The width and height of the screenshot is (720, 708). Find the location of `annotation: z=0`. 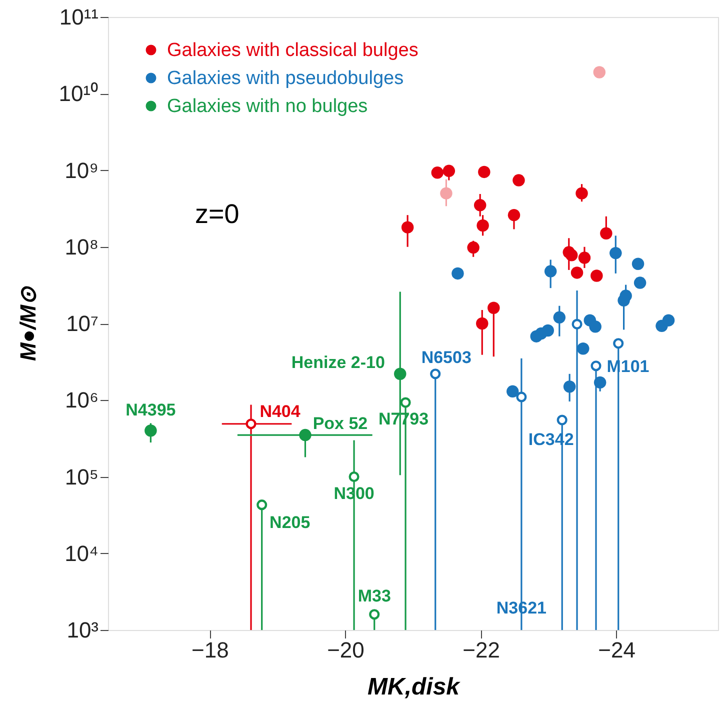

annotation: z=0 is located at coordinates (217, 214).